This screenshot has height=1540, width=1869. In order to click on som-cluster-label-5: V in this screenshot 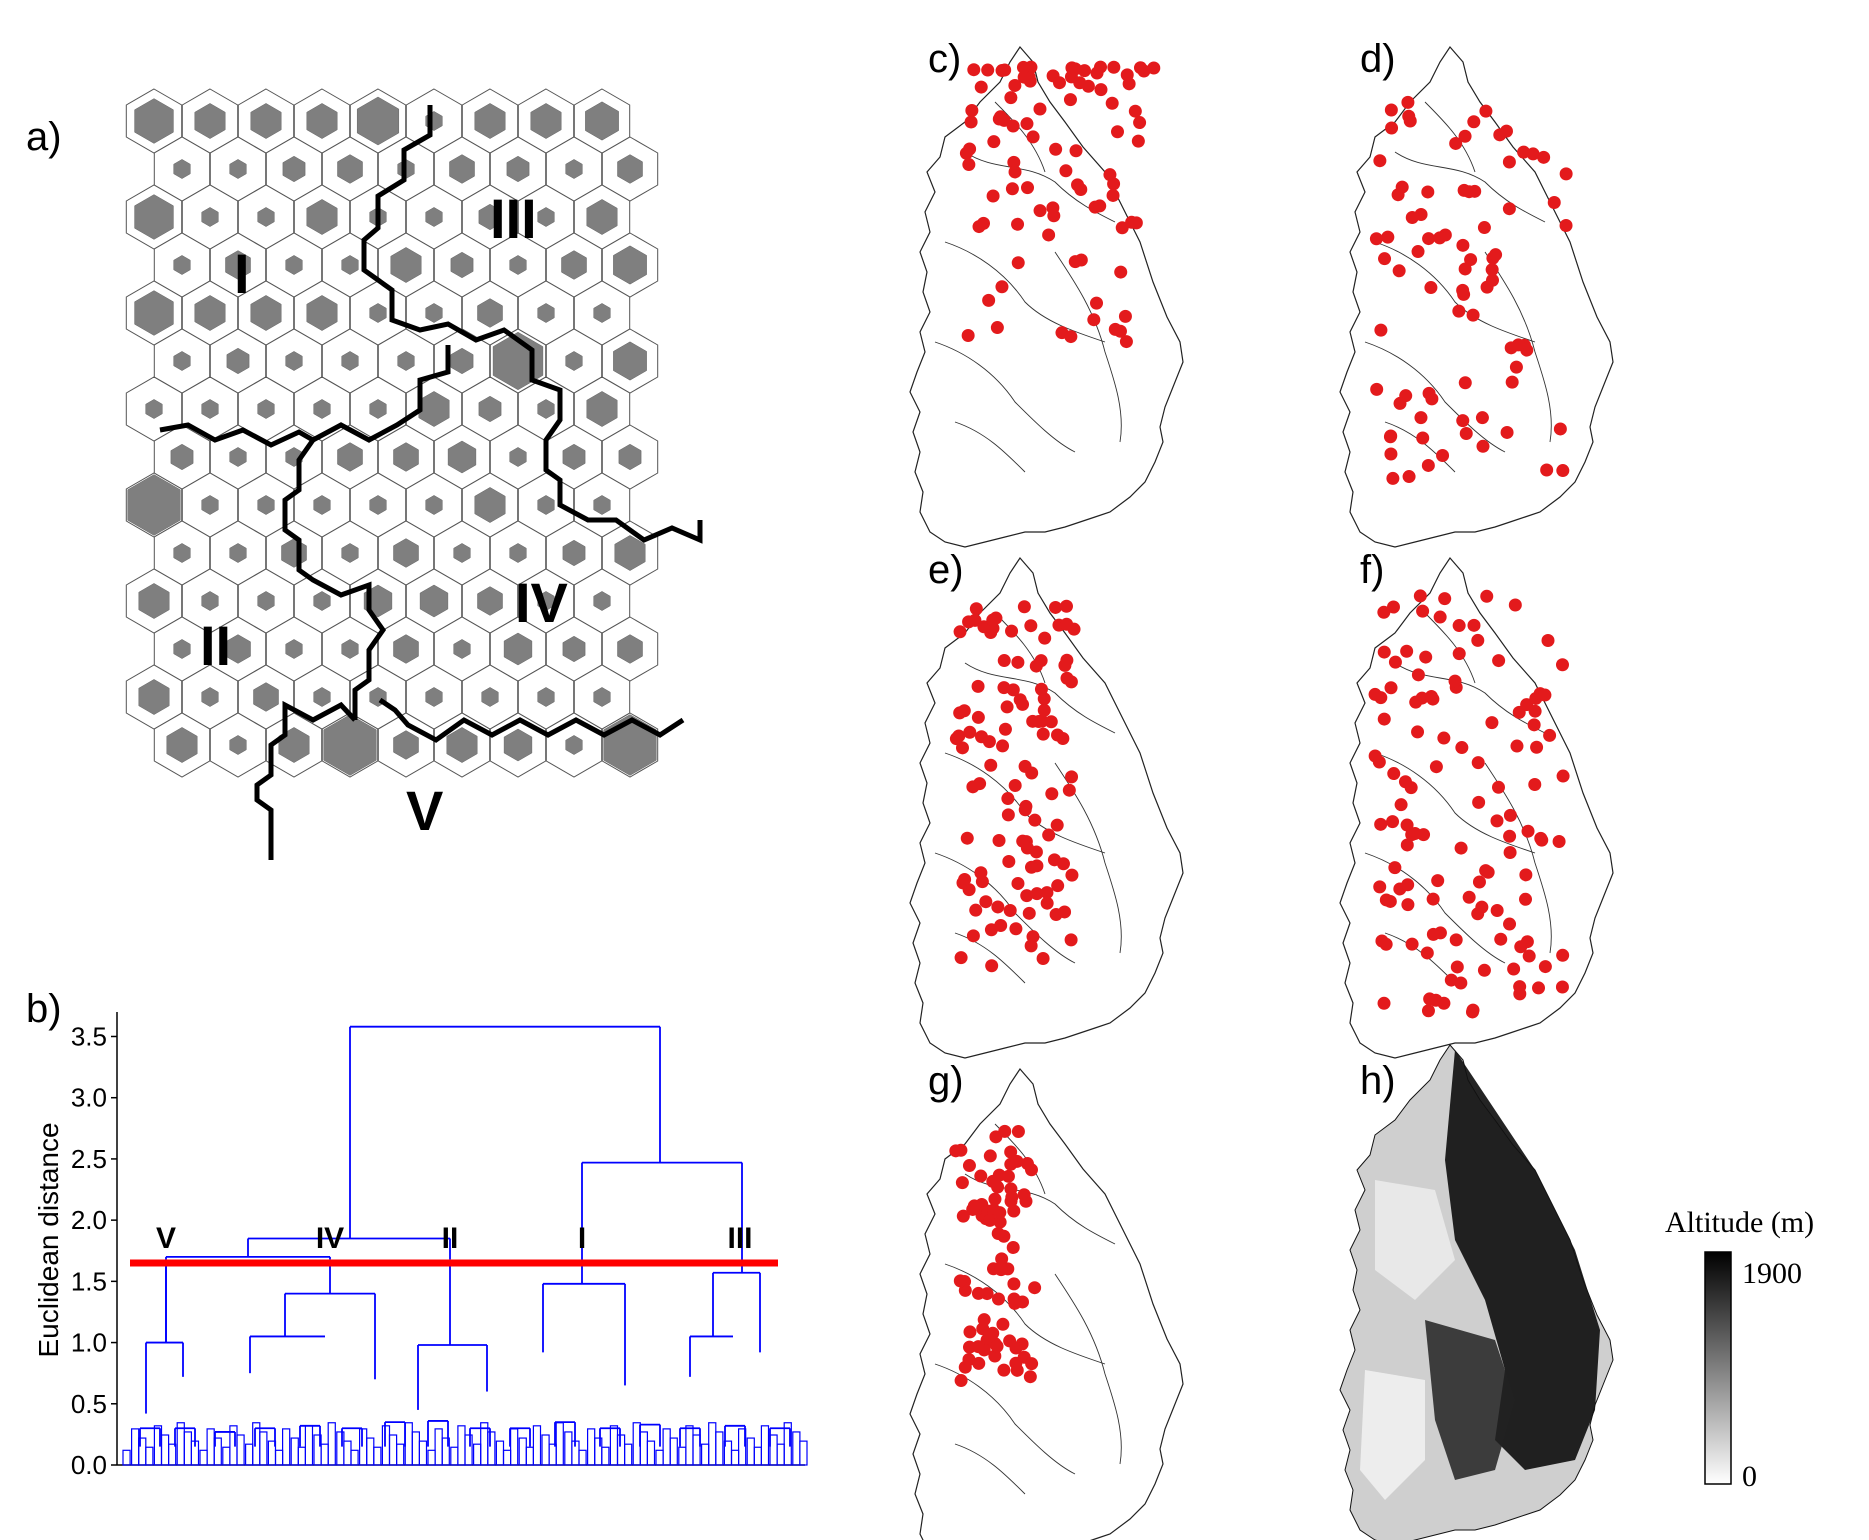, I will do `click(424, 810)`.